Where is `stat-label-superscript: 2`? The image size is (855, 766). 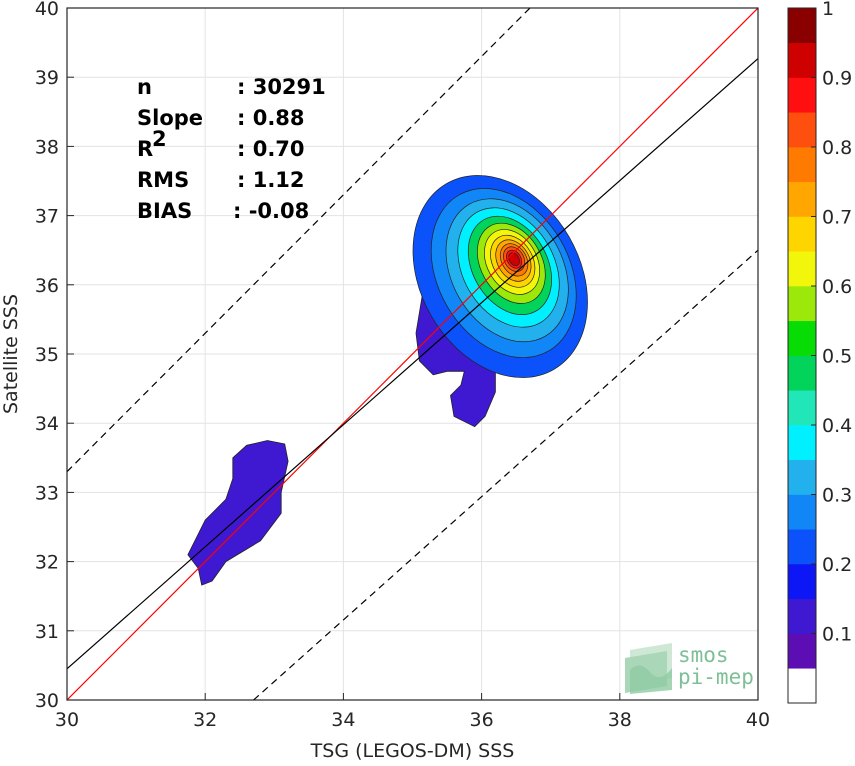
stat-label-superscript: 2 is located at coordinates (159, 139).